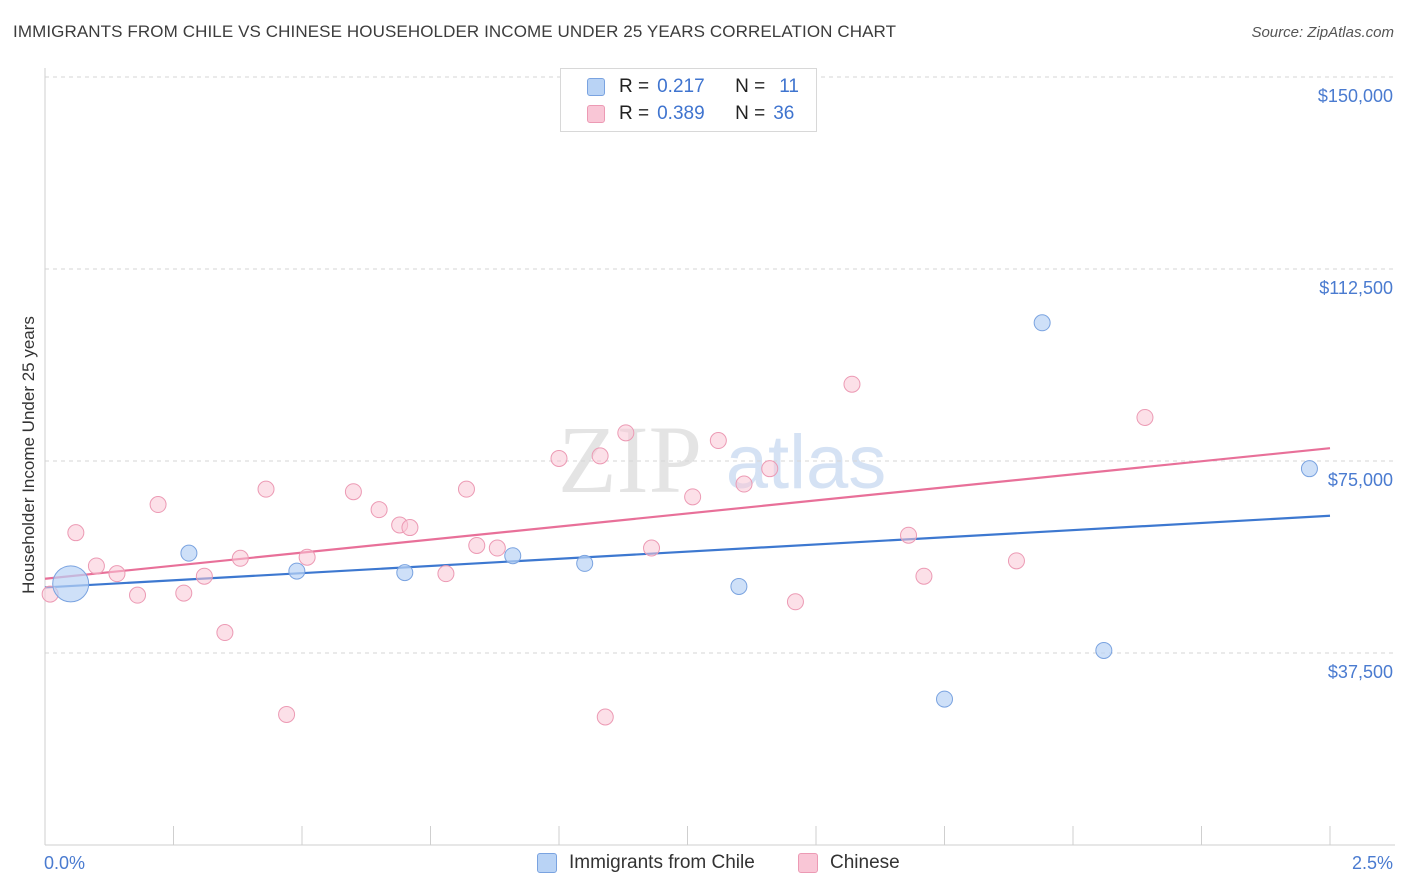  I want to click on legend-row-chile: R = 0.217 N = 11, so click(693, 87).